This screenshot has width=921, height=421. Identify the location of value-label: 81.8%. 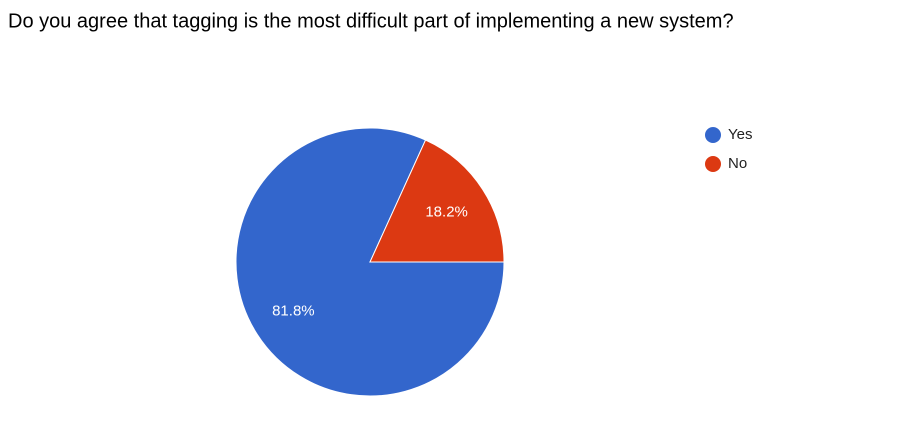
(293, 310).